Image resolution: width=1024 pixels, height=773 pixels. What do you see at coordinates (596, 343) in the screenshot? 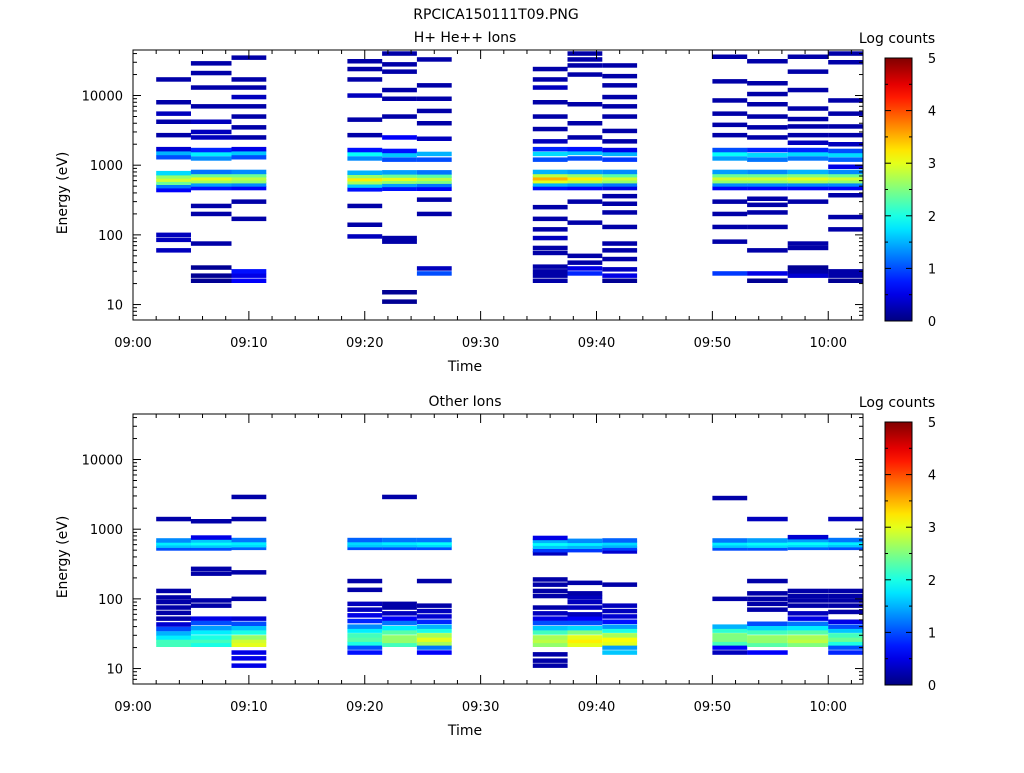
I see `x-tick-label: 09:40` at bounding box center [596, 343].